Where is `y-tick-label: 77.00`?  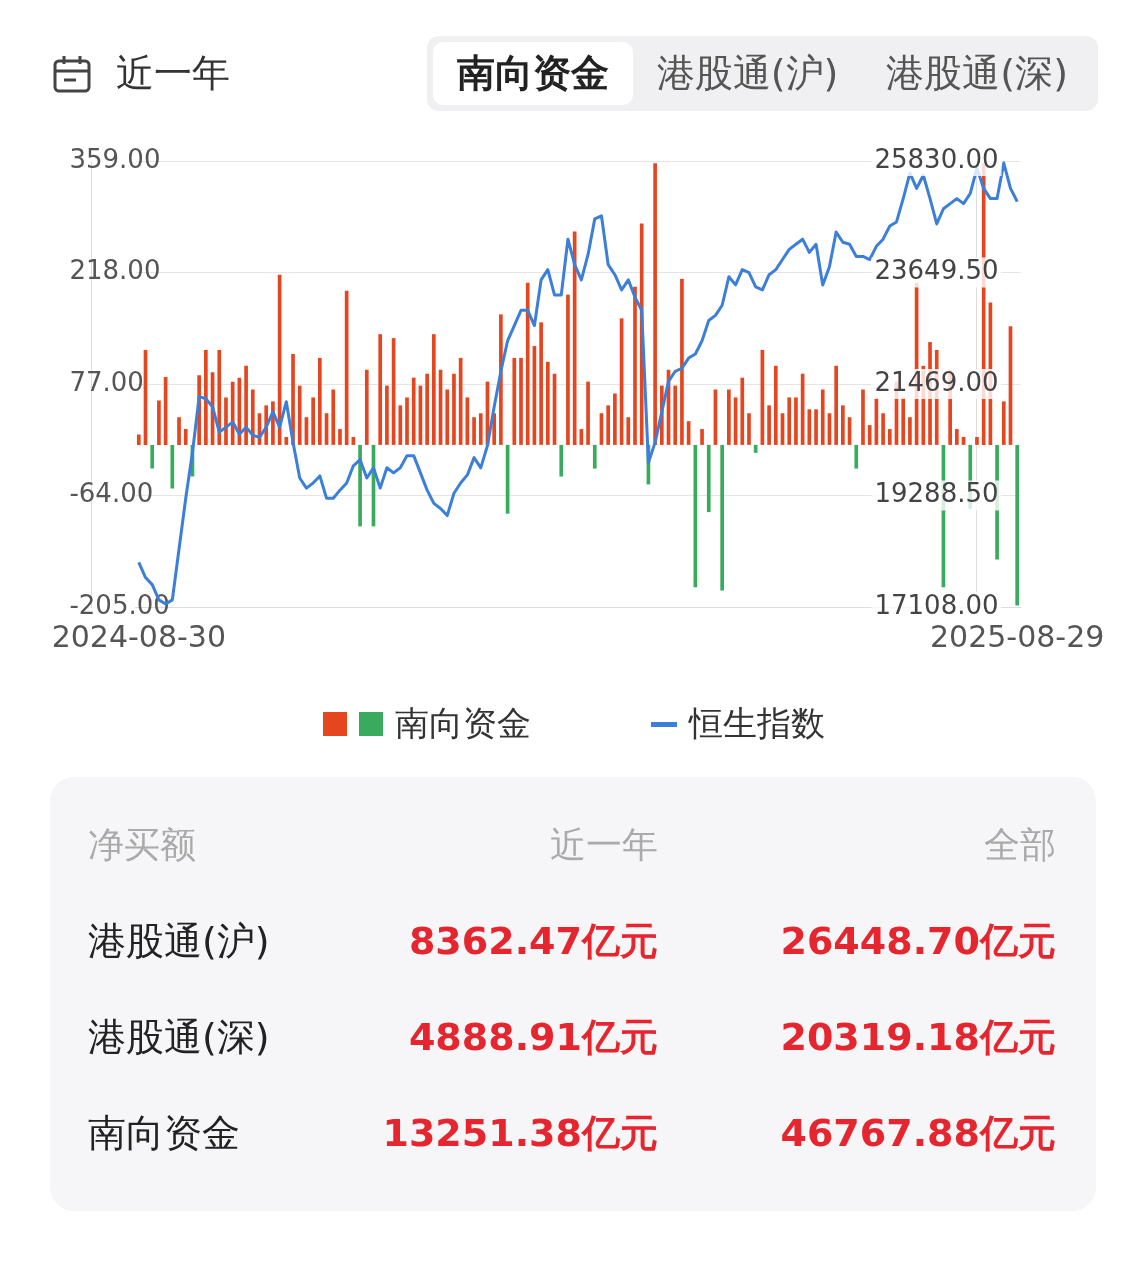 y-tick-label: 77.00 is located at coordinates (106, 381).